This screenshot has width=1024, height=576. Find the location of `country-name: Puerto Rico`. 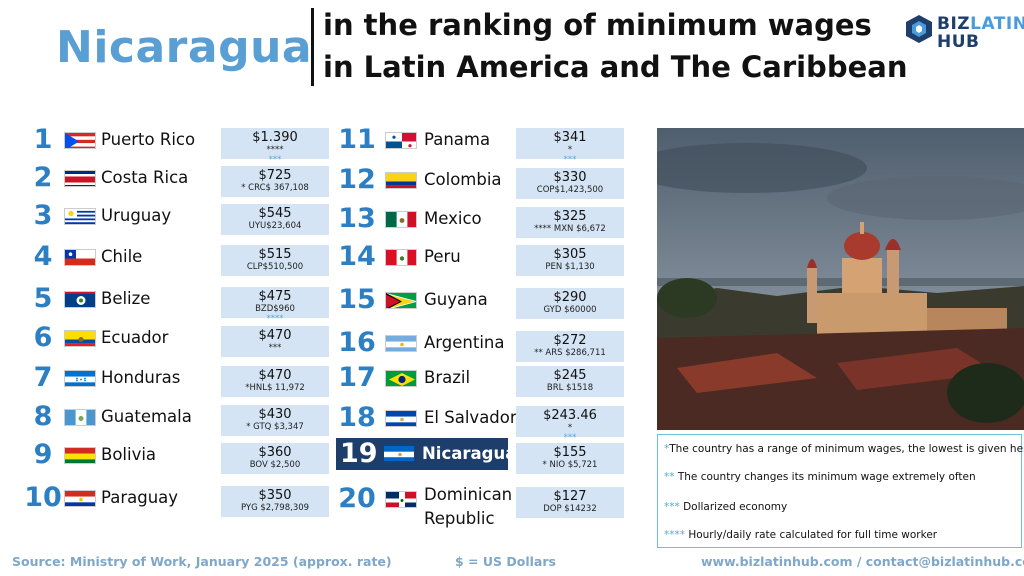

country-name: Puerto Rico is located at coordinates (148, 139).